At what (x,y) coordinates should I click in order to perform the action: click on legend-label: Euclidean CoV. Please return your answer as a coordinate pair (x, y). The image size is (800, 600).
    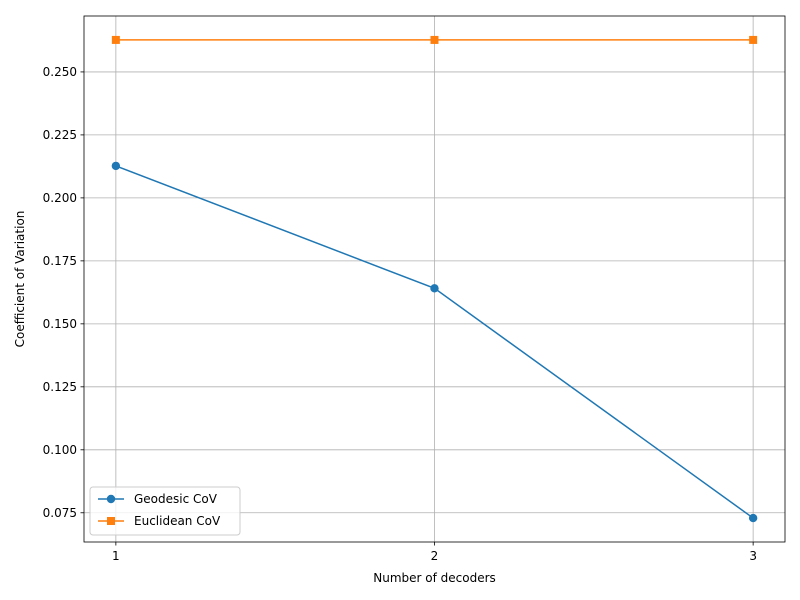
    Looking at the image, I should click on (177, 521).